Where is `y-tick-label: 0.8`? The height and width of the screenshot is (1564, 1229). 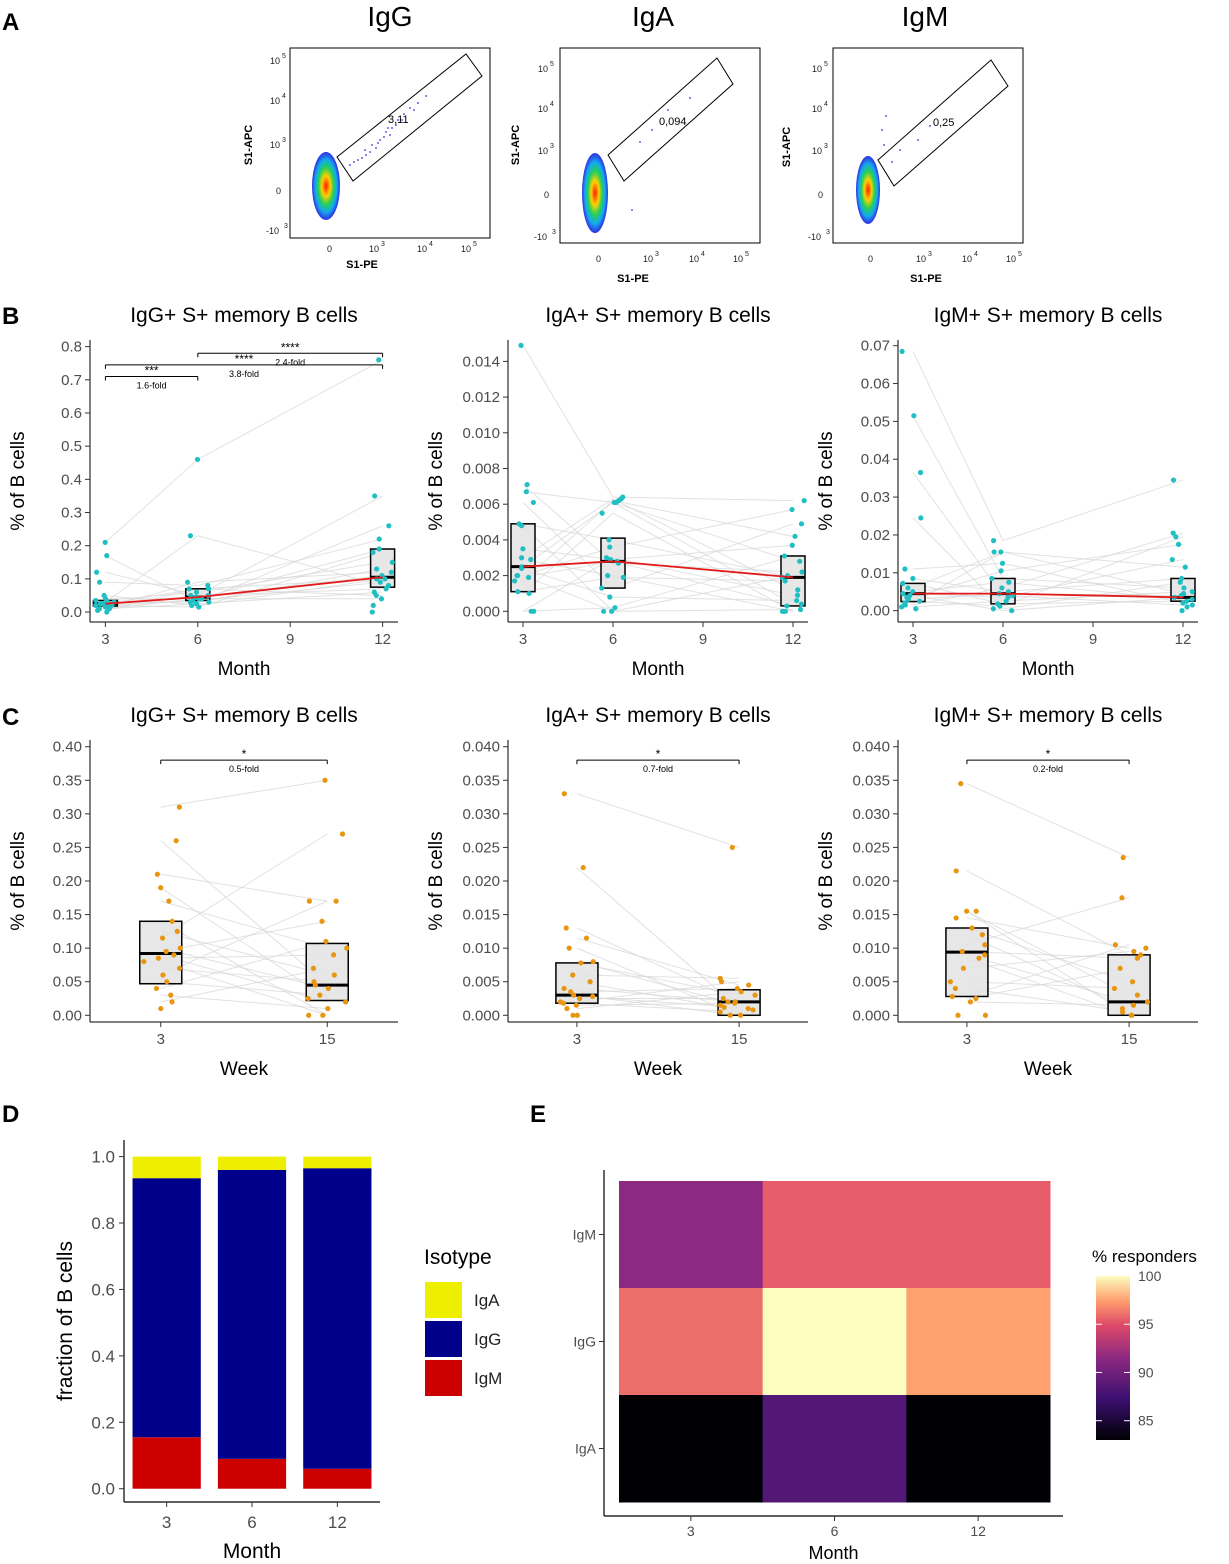 y-tick-label: 0.8 is located at coordinates (103, 1223).